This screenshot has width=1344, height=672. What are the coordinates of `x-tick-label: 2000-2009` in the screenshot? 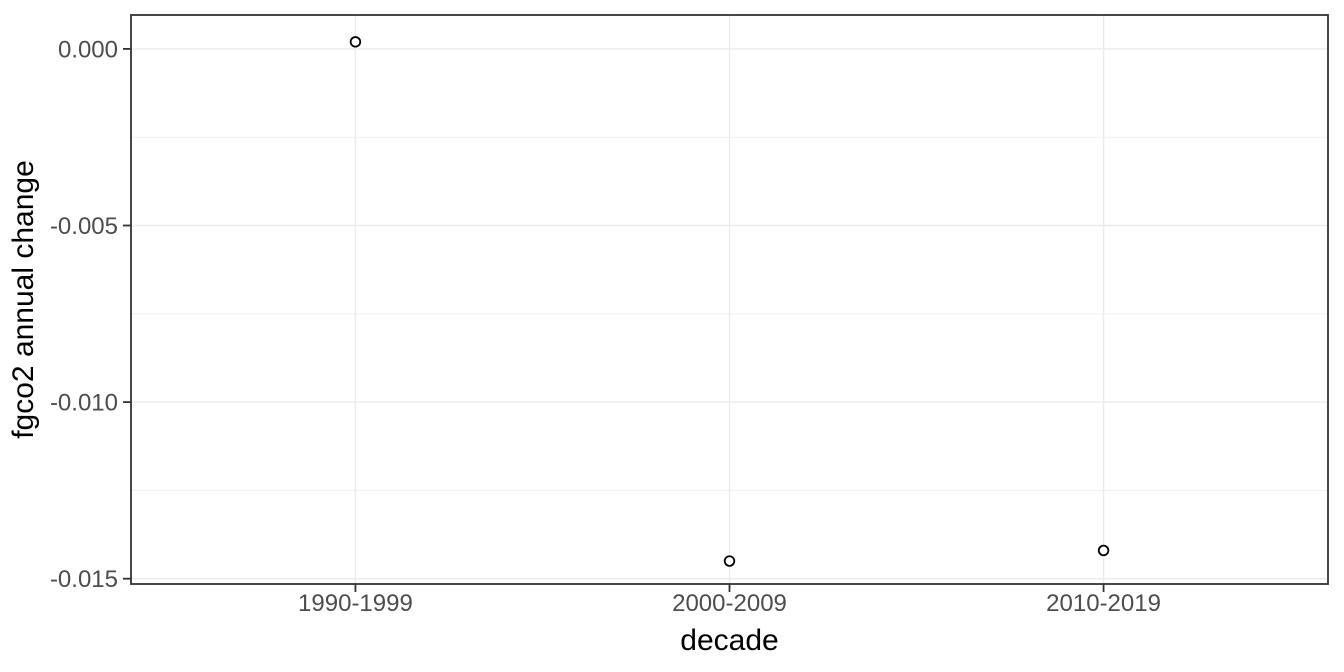 It's located at (729, 603).